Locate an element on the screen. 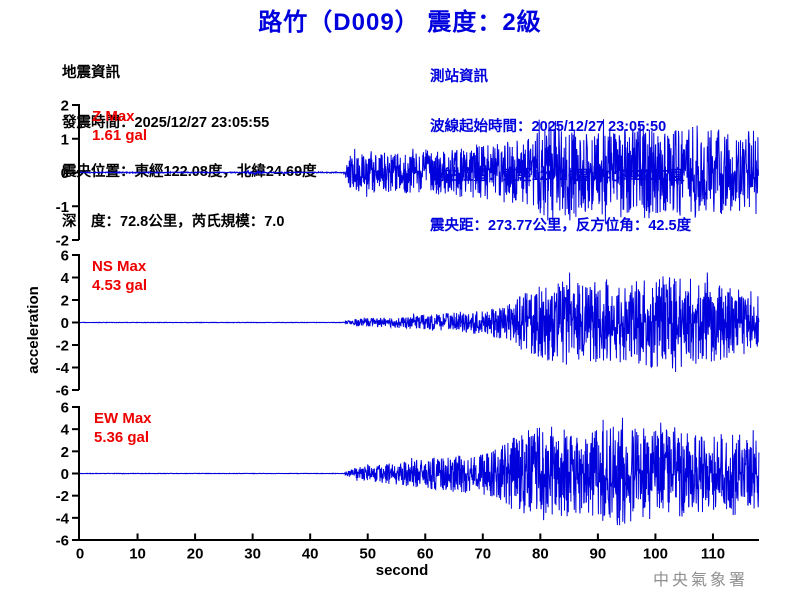 This screenshot has width=800, height=600. svg-text: 1 is located at coordinates (65, 139).